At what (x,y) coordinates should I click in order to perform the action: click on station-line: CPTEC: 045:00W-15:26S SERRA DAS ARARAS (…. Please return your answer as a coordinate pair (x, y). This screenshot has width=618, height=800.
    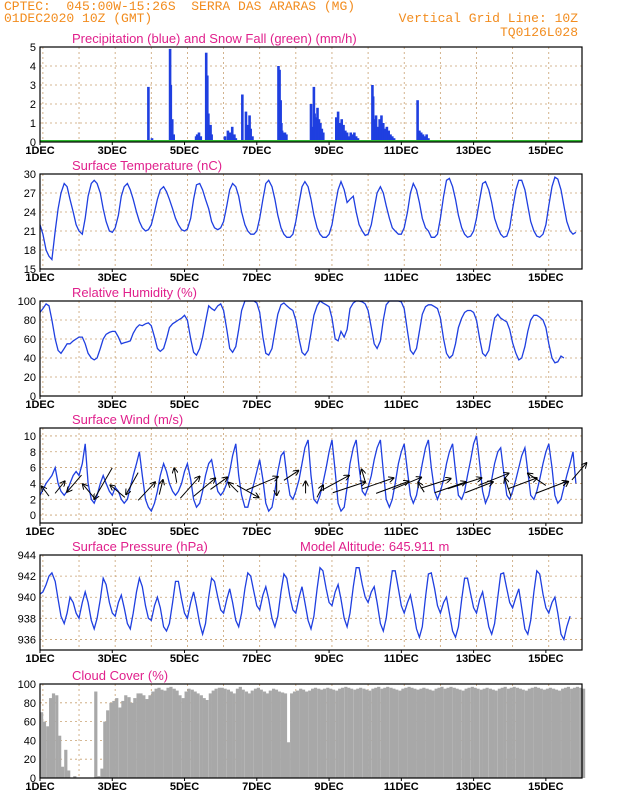
    Looking at the image, I should click on (180, 7).